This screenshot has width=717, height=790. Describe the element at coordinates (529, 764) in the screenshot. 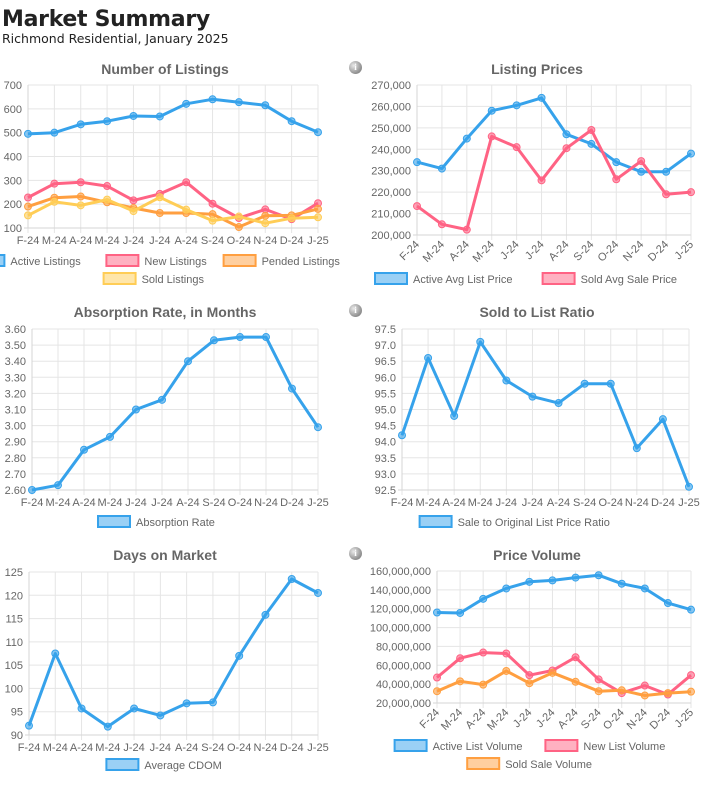

I see `legend-item-sold-sale-volume: Sold Sale Volume` at that location.